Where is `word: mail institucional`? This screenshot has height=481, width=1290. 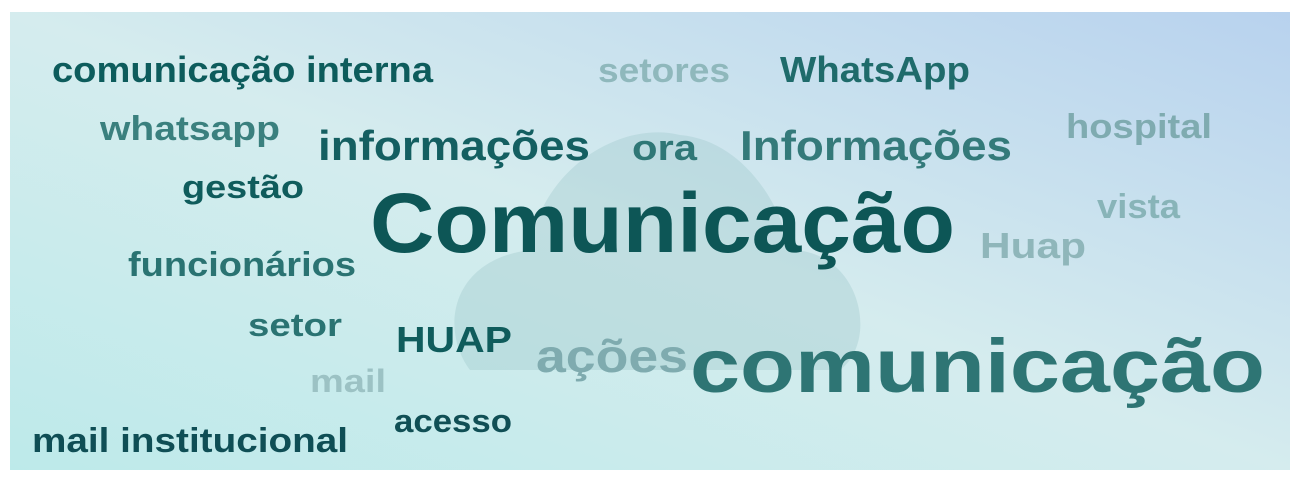
word: mail institucional is located at coordinates (190, 441).